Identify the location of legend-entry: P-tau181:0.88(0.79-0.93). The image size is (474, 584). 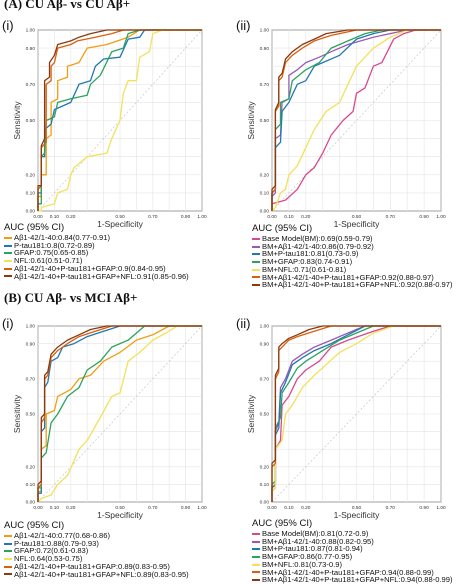
(96, 543).